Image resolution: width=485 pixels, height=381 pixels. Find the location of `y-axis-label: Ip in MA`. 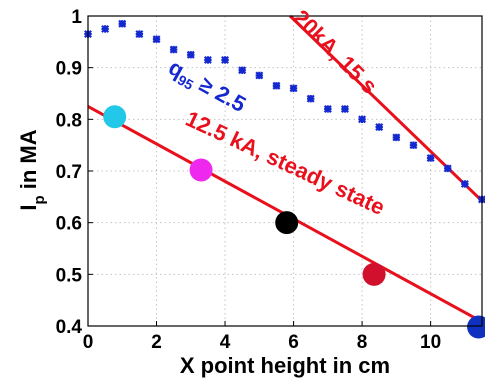

y-axis-label: Ip in MA is located at coordinates (32, 169).